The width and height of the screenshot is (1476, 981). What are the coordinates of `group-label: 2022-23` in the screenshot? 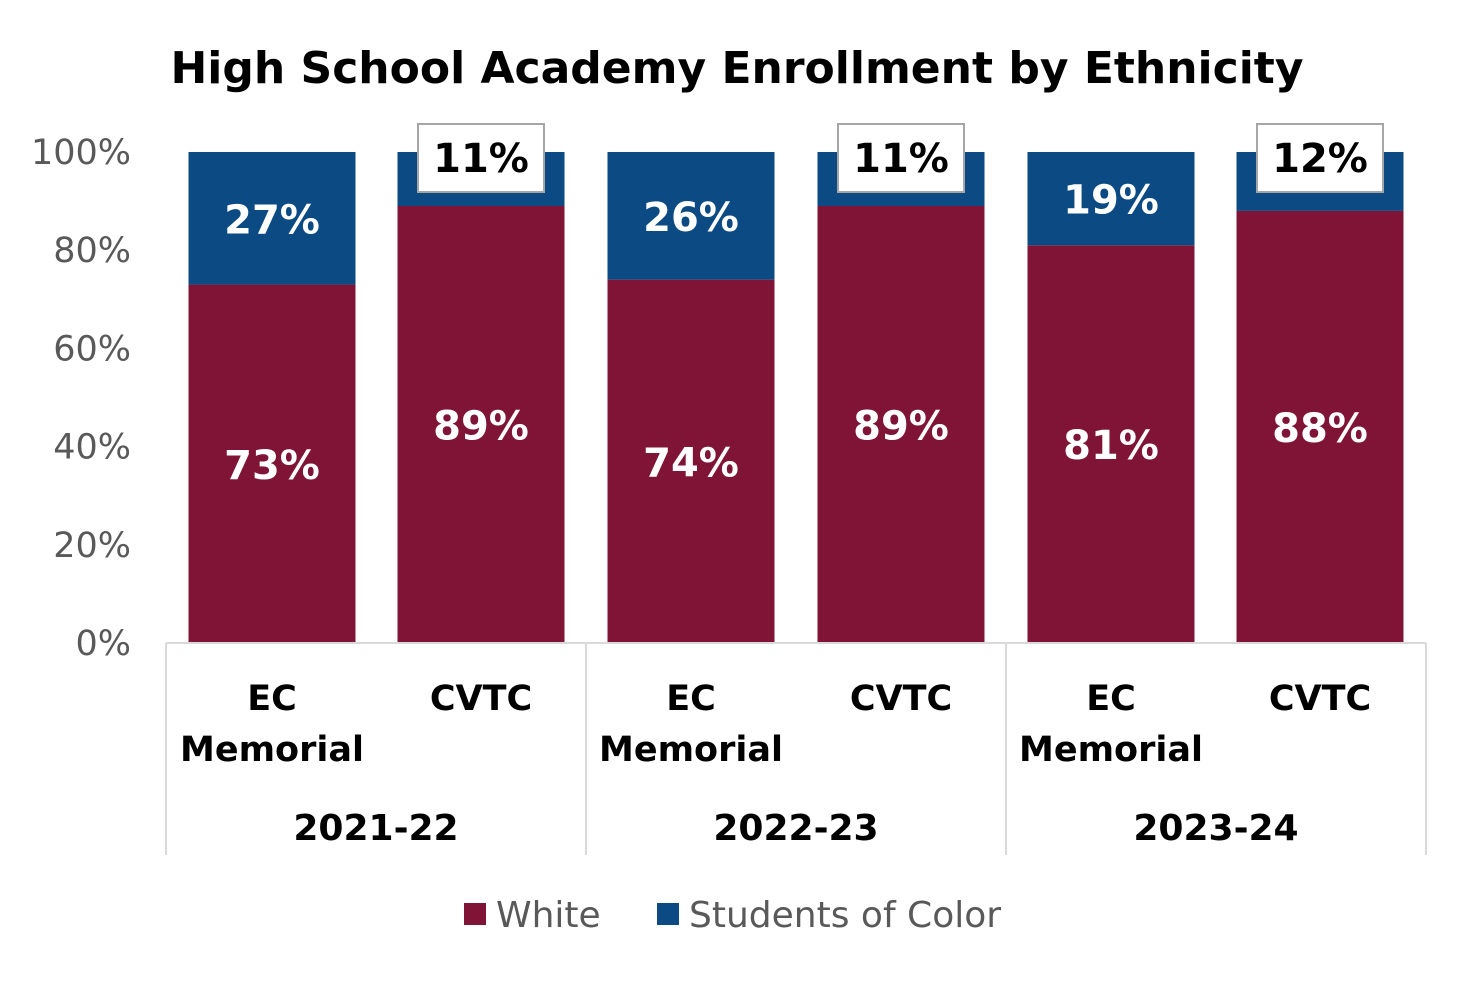 It's located at (795, 828).